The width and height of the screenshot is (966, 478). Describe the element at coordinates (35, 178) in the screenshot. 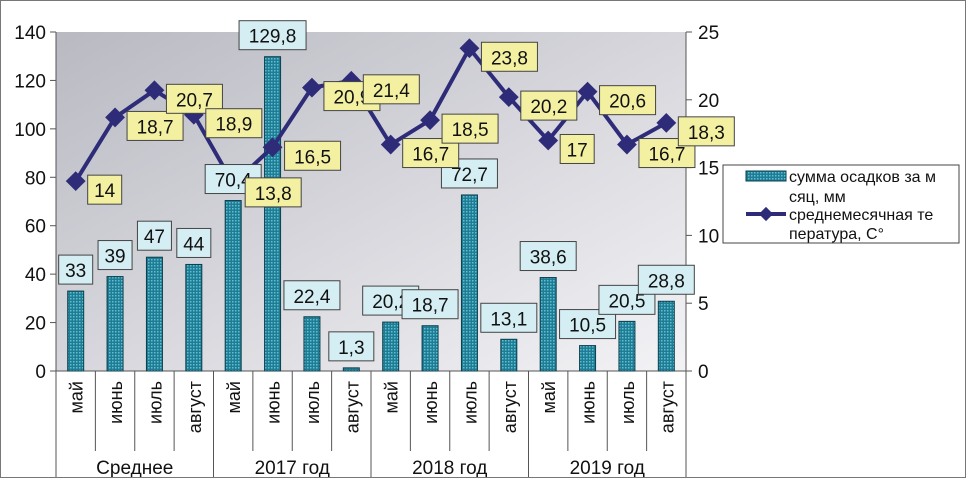

I see `left-tick-label: 80` at that location.